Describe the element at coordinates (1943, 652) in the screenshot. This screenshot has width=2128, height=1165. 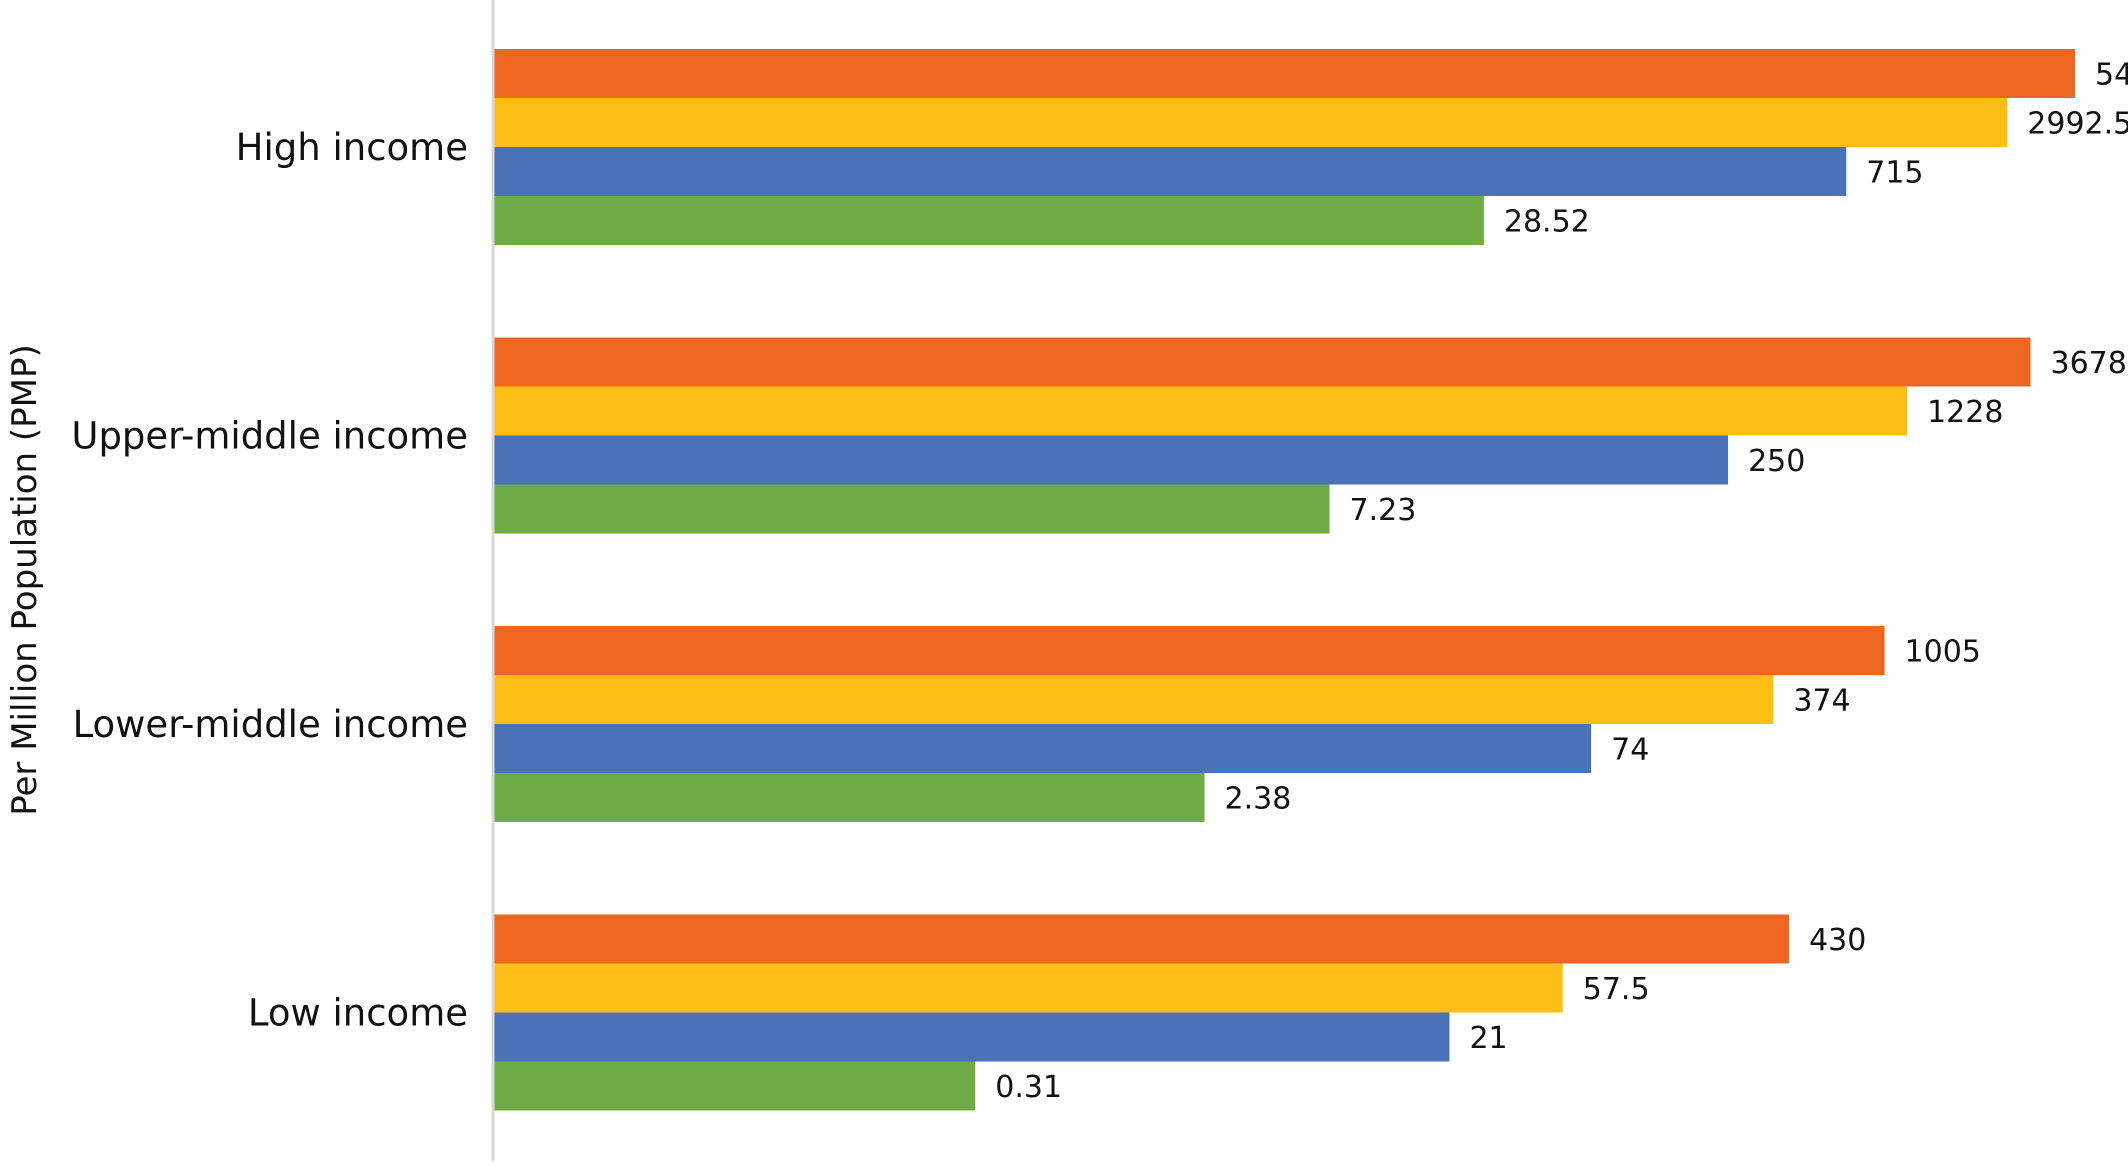
I see `data-label: 1005` at that location.